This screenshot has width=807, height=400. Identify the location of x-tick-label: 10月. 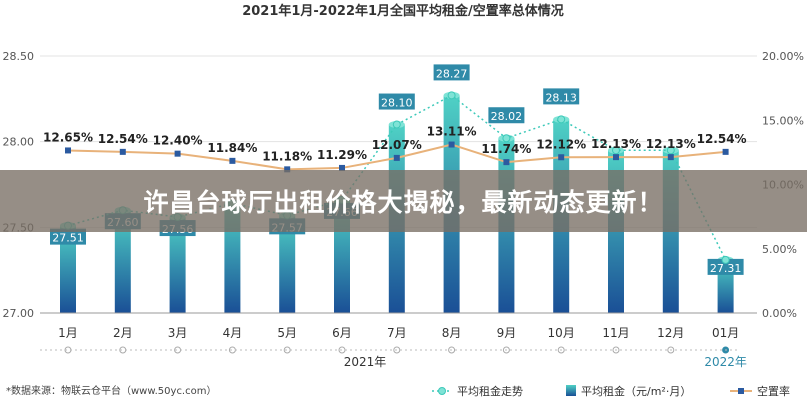
(561, 333).